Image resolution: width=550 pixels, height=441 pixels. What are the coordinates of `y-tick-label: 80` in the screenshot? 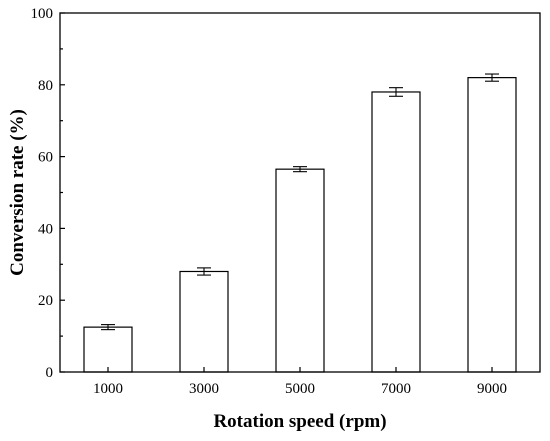 It's located at (45, 86).